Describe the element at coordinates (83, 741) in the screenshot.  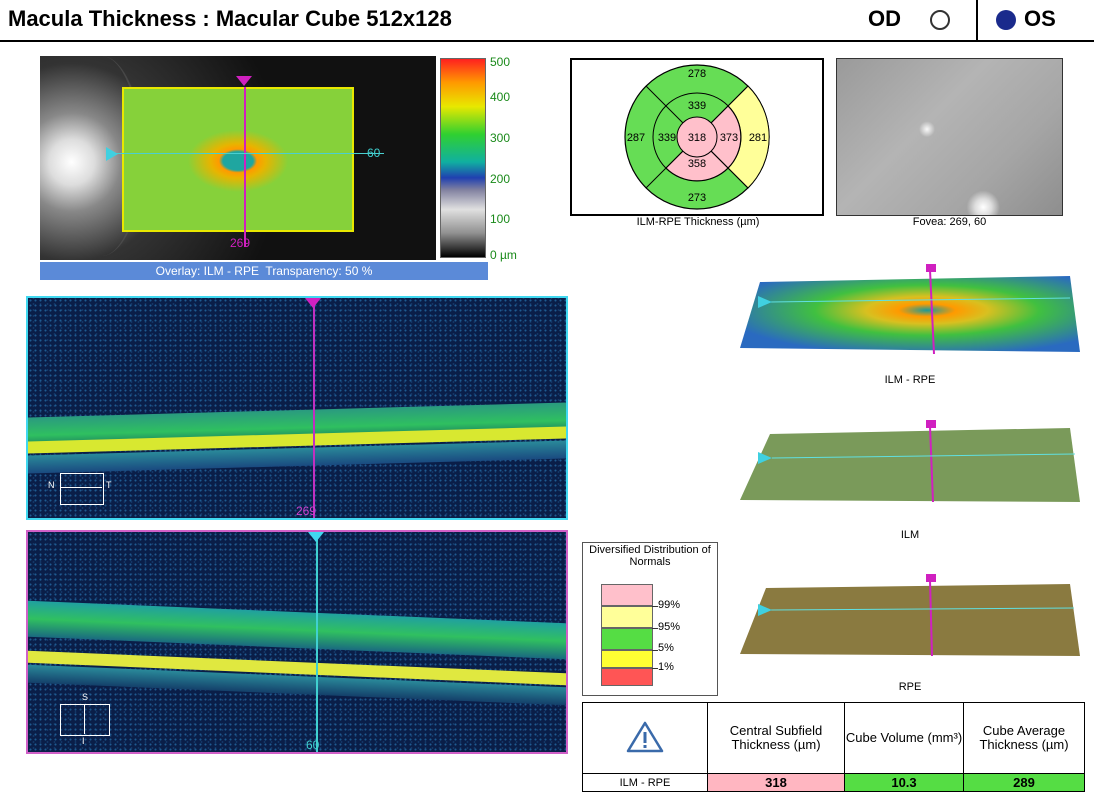
I see `orientation-label-bottom: I` at that location.